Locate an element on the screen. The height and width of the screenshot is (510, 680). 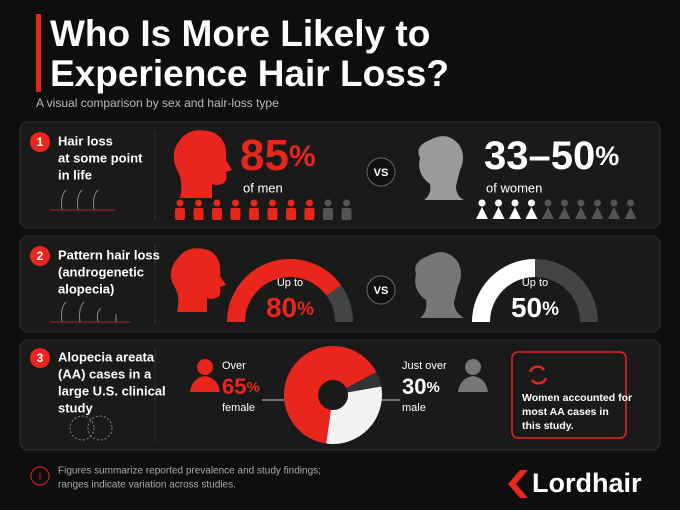
female-icon is located at coordinates (205, 375).